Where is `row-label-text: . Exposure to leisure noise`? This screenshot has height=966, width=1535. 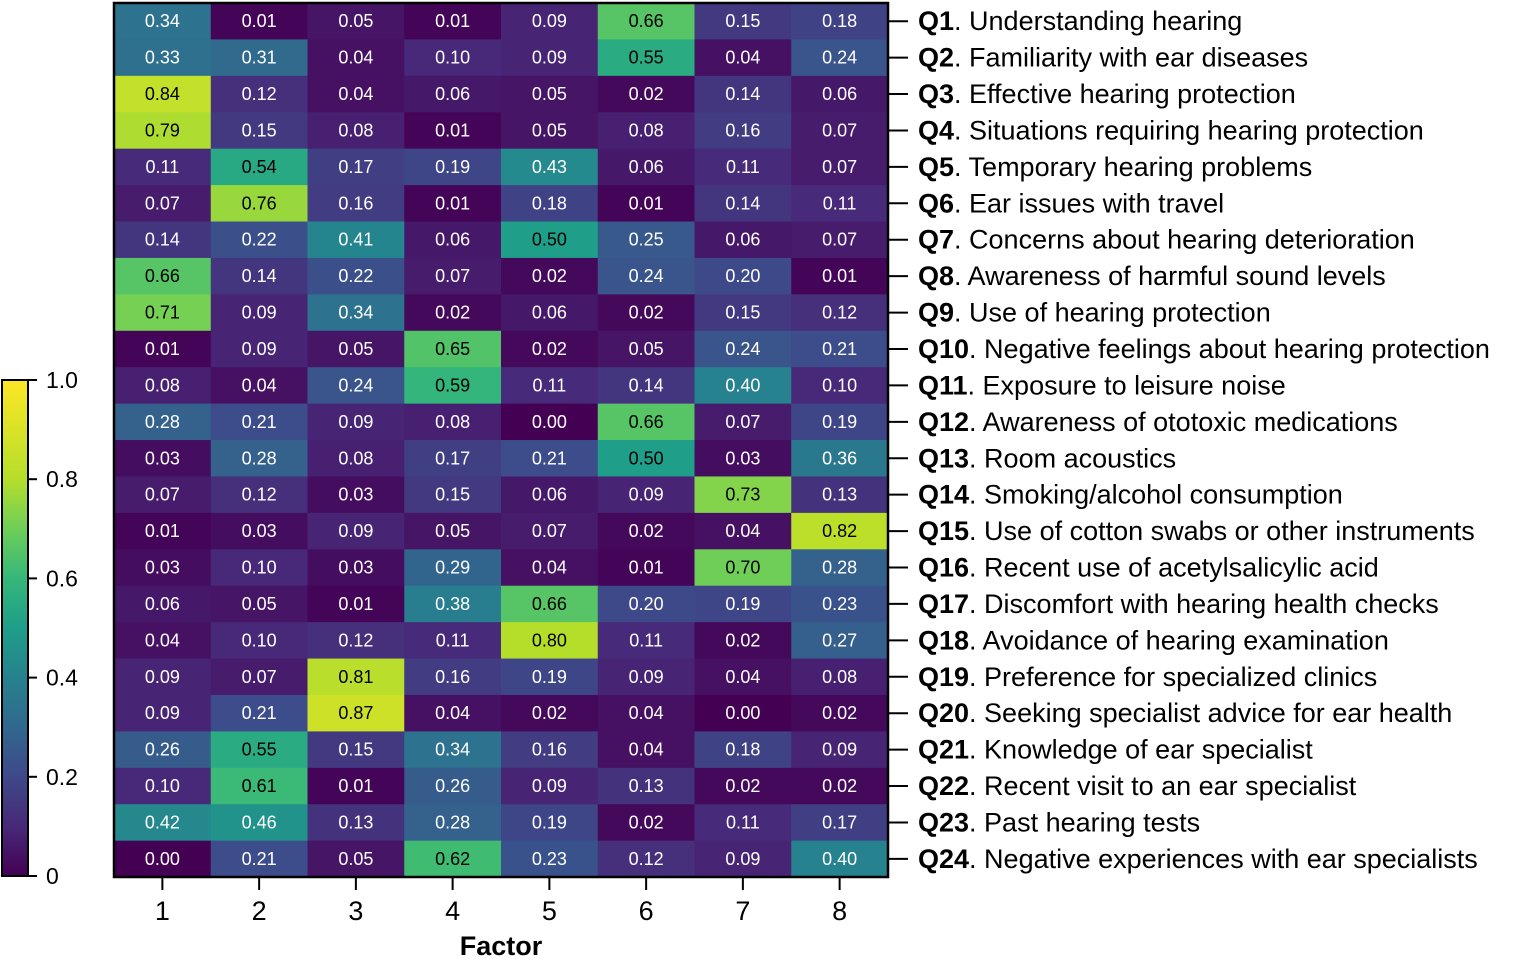
row-label-text: . Exposure to leisure noise is located at coordinates (1127, 385).